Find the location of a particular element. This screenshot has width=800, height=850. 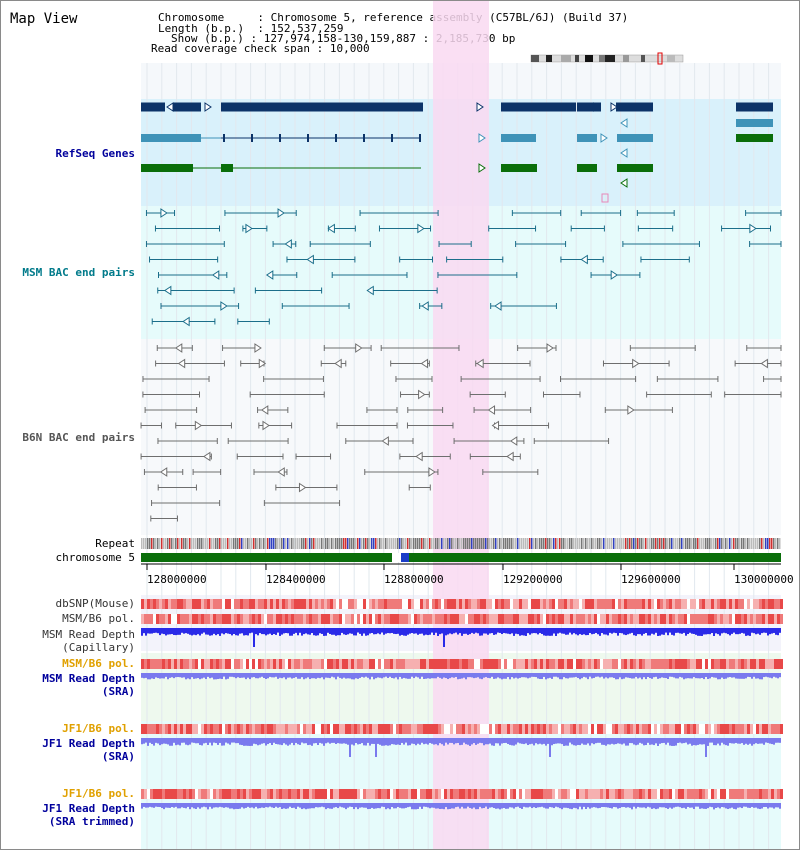

refseq-gene-block is located at coordinates (754, 123).